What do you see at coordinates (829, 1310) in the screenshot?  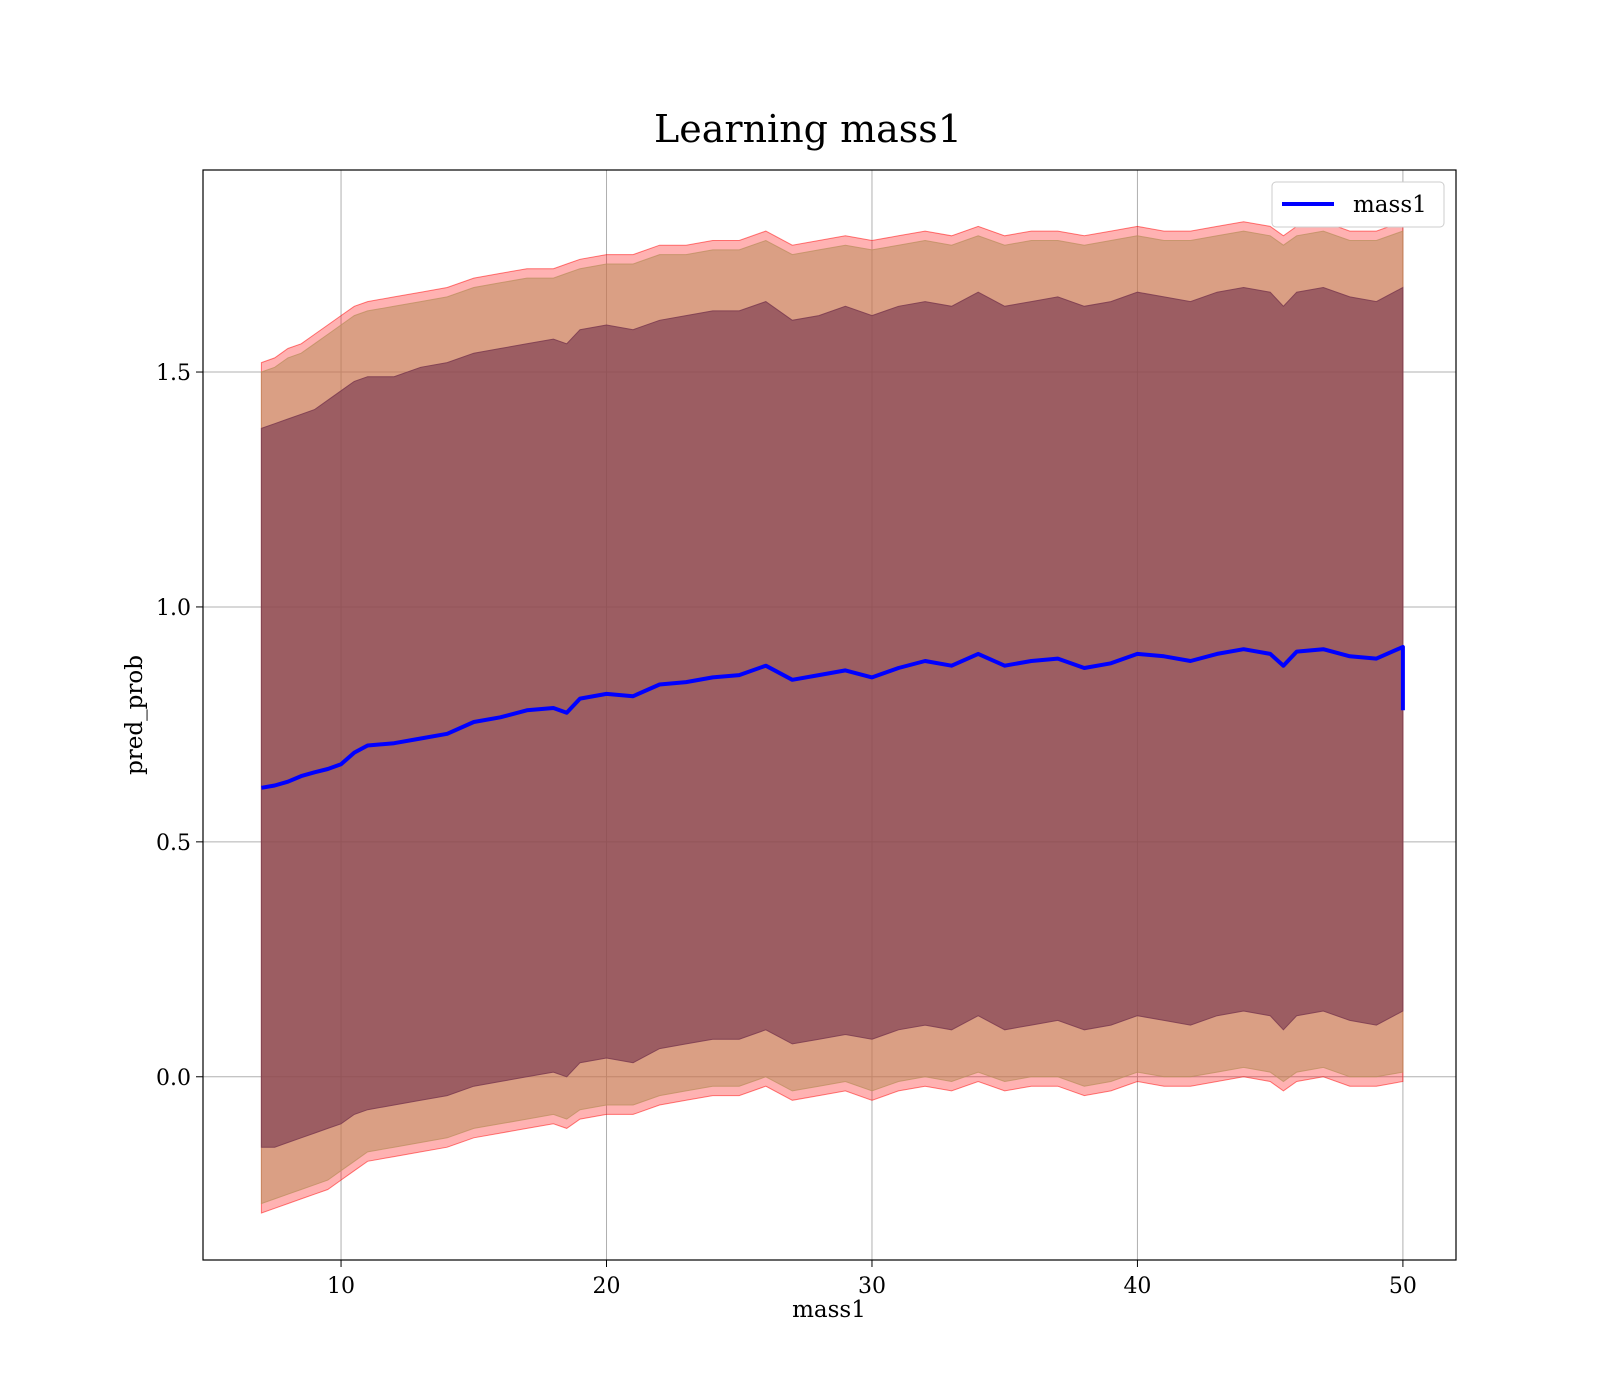 I see `x-axis-label: mass1` at bounding box center [829, 1310].